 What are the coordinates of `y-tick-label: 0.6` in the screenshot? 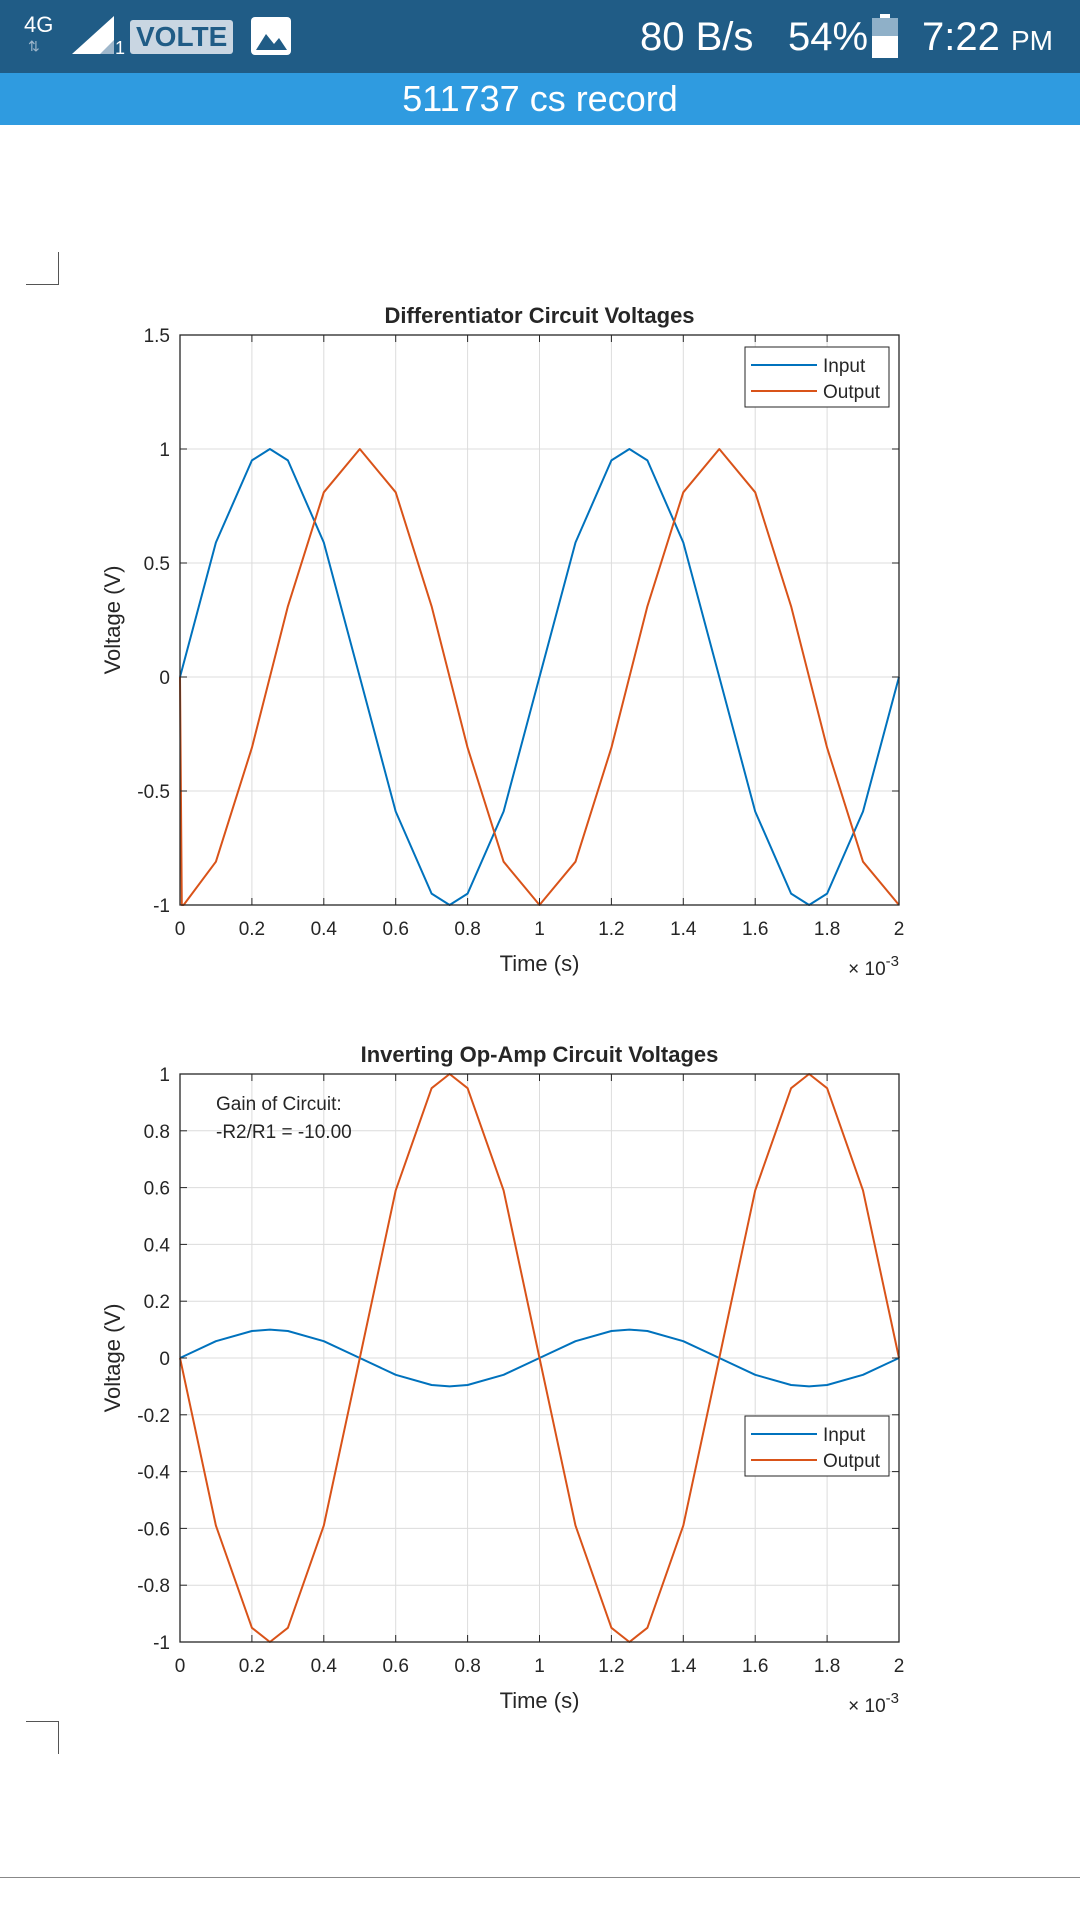 It's located at (157, 1189).